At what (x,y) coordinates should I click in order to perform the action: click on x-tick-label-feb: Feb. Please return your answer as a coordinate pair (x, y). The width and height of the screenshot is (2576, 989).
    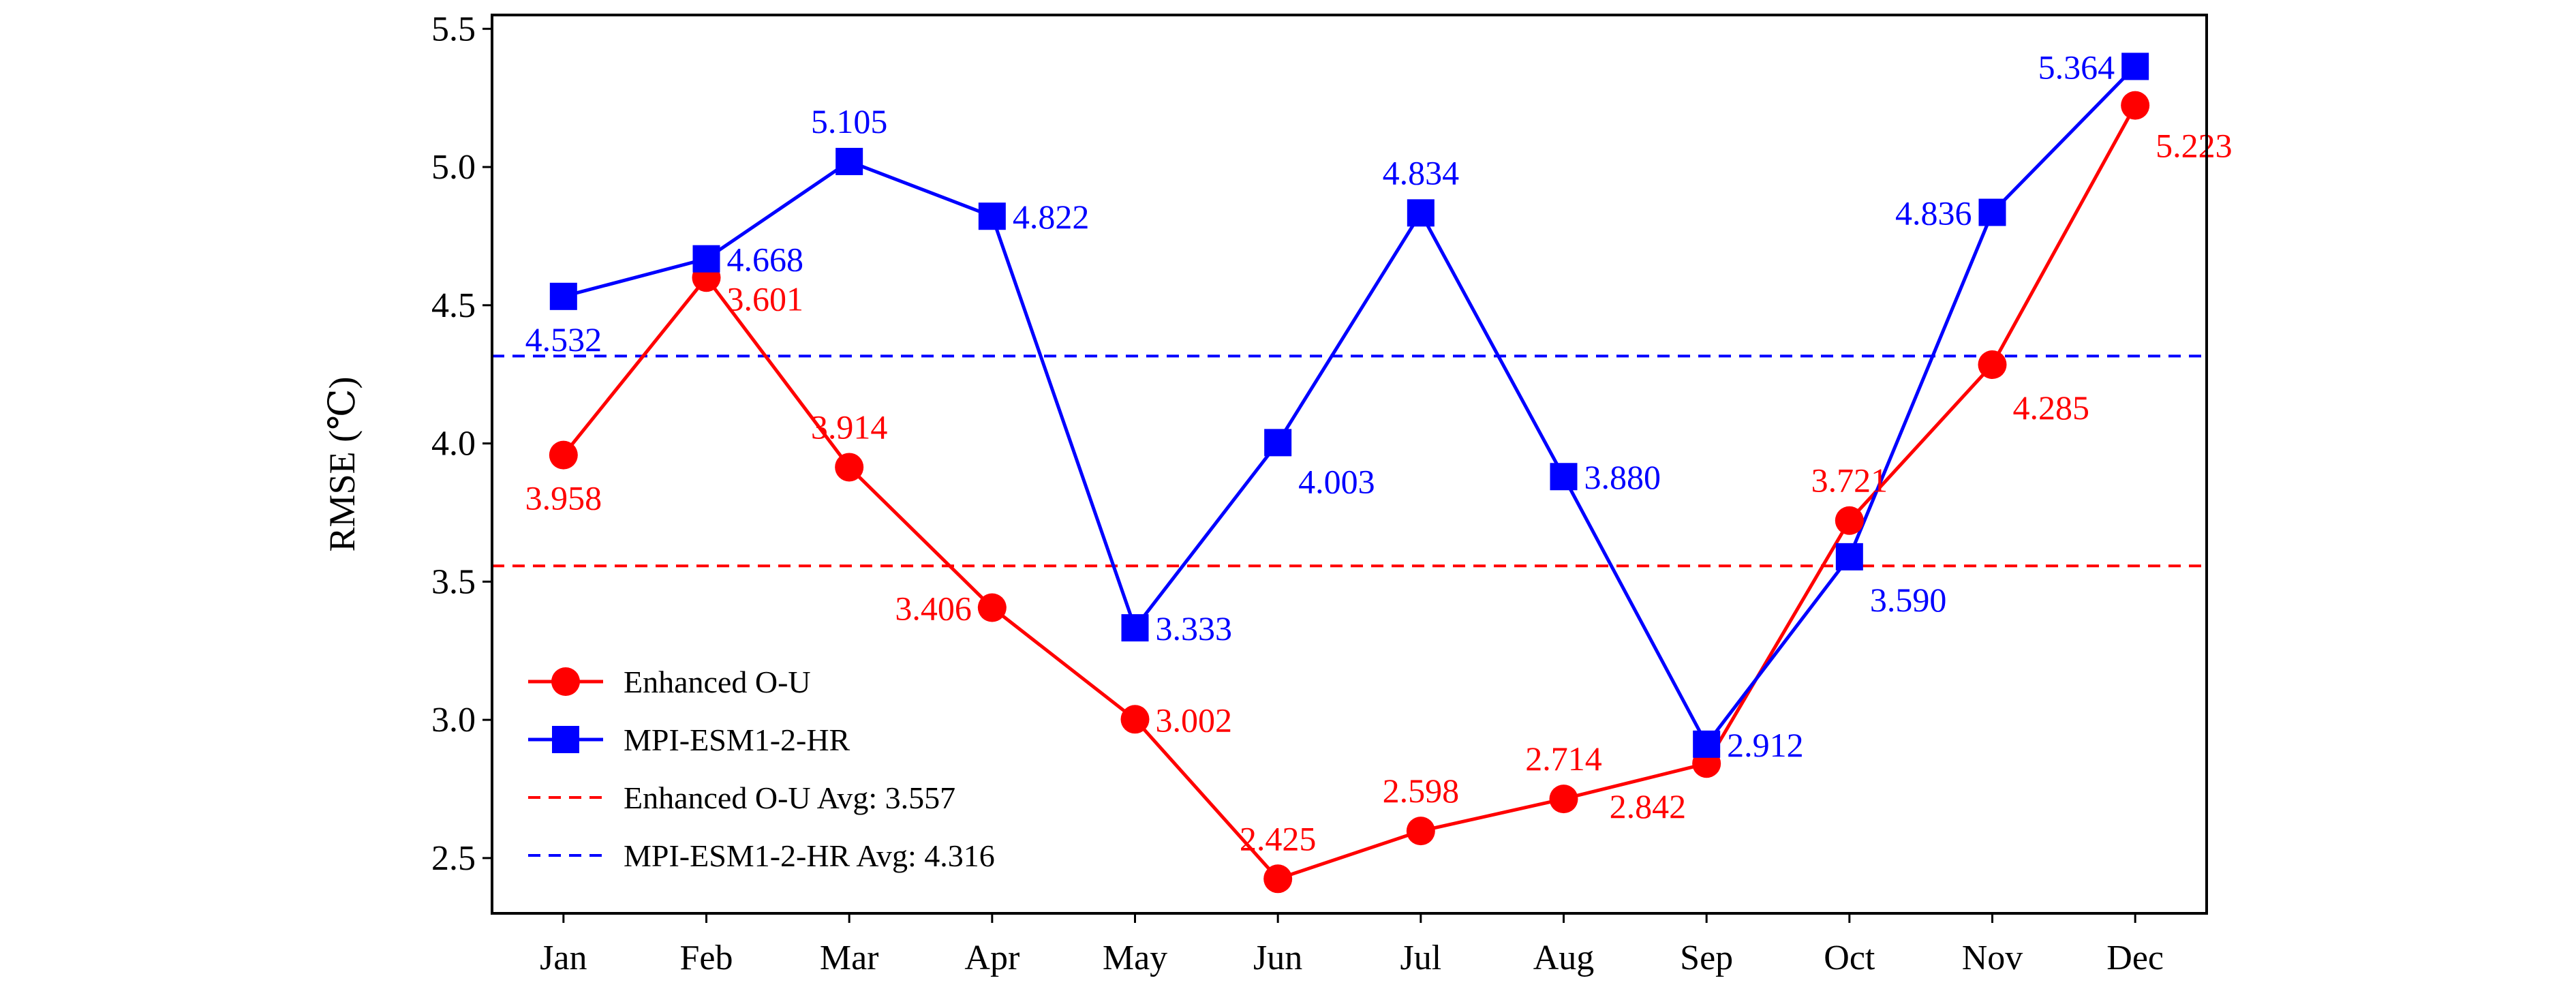
    Looking at the image, I should click on (707, 958).